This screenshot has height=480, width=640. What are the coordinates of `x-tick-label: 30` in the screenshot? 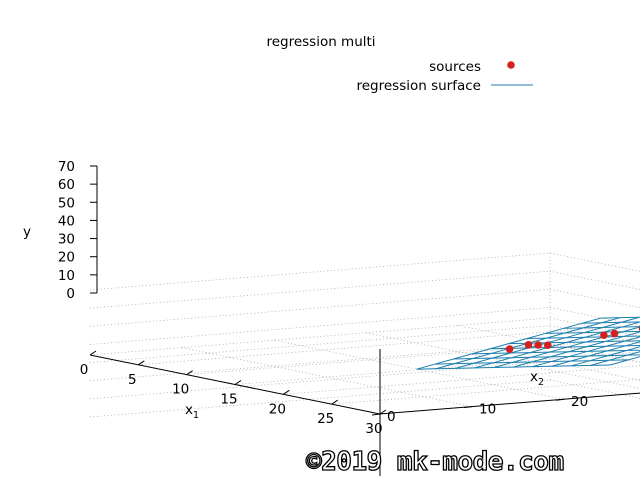 It's located at (373, 429).